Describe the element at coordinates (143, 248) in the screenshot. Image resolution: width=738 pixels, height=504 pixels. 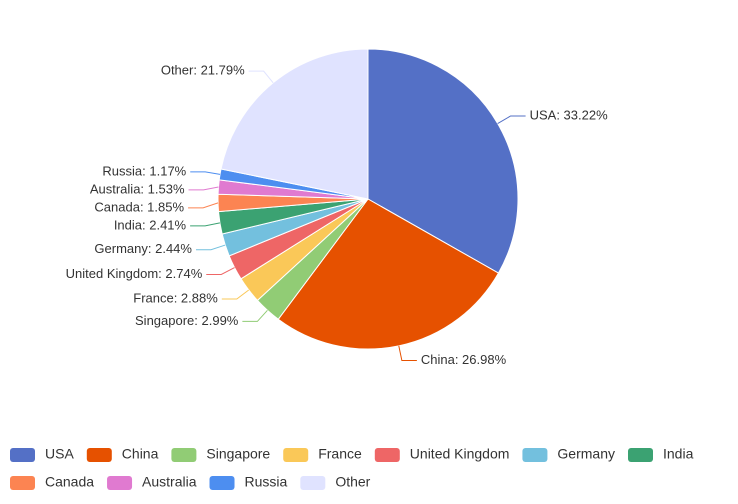
I see `data-label: Germany: 2.44%` at that location.